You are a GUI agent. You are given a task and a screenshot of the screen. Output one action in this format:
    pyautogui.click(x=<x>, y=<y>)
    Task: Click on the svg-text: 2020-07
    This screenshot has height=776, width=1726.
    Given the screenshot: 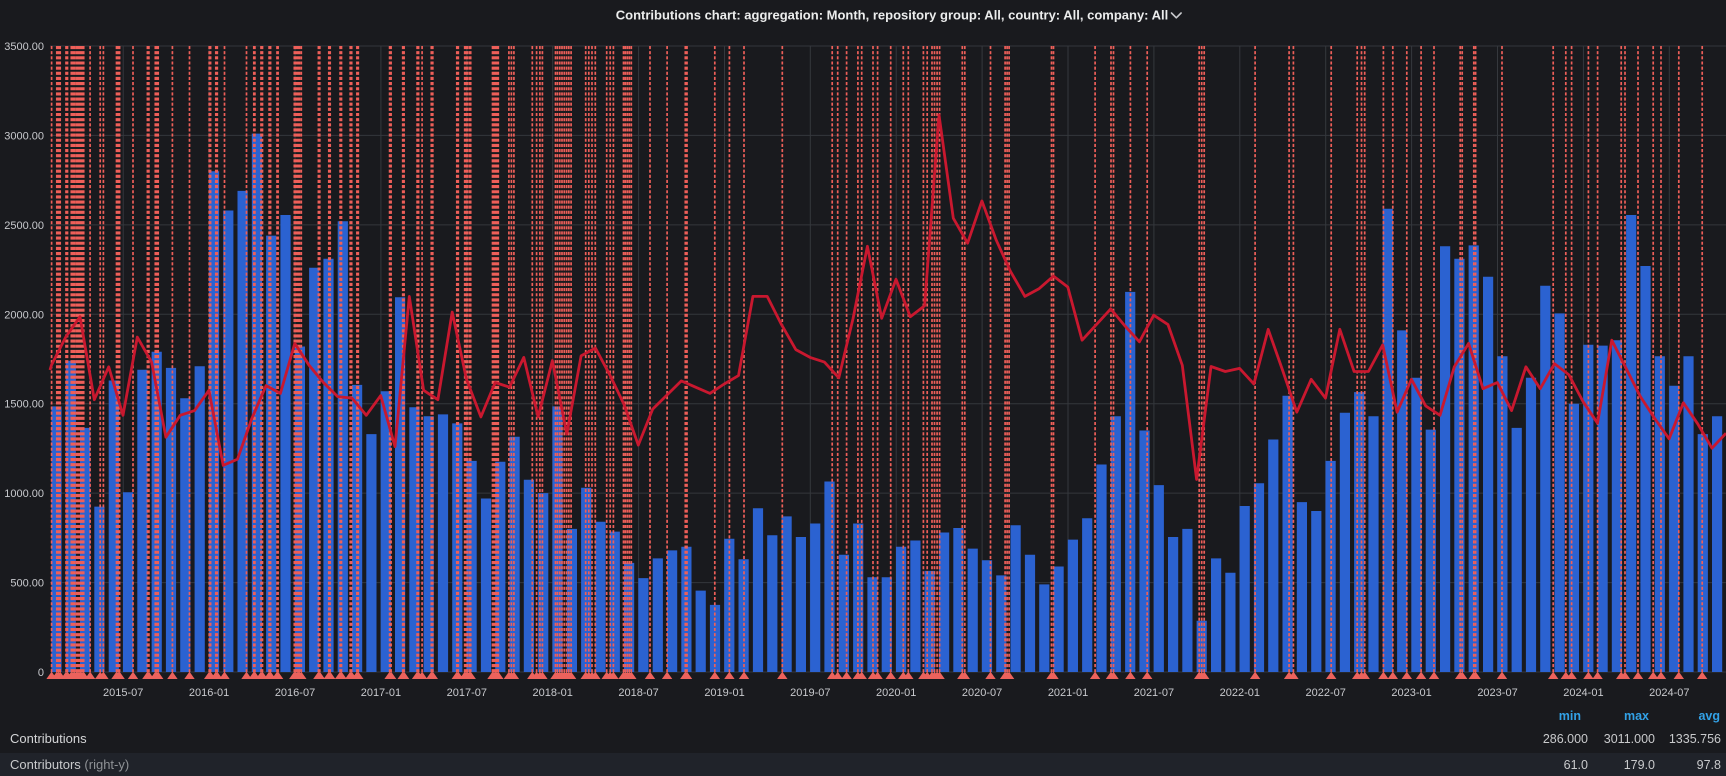 What is the action you would take?
    pyautogui.click(x=982, y=693)
    